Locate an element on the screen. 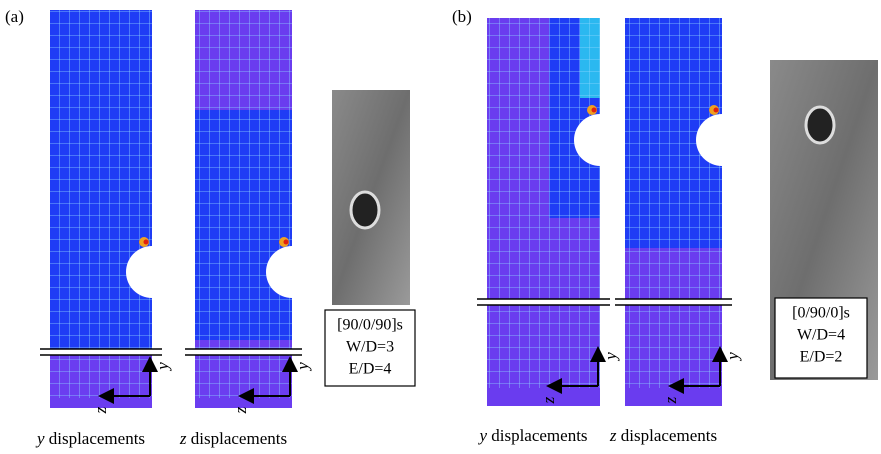  specimen-layup: [90/0/90]s is located at coordinates (370, 325).